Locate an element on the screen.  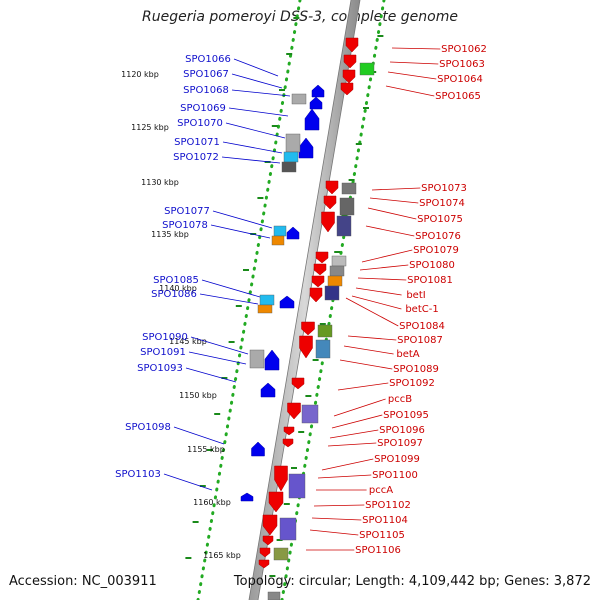
scale-tick-label: 1145 kbp is located at coordinates (188, 341).